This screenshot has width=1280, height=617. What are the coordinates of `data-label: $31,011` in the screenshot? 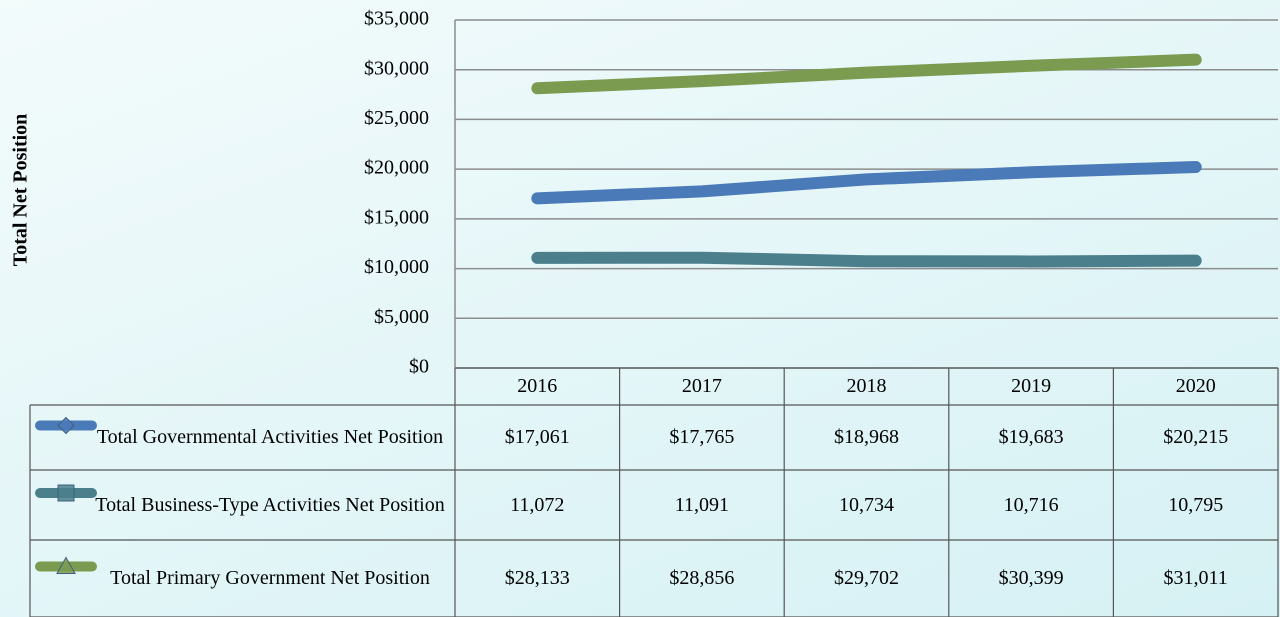 It's located at (1195, 578).